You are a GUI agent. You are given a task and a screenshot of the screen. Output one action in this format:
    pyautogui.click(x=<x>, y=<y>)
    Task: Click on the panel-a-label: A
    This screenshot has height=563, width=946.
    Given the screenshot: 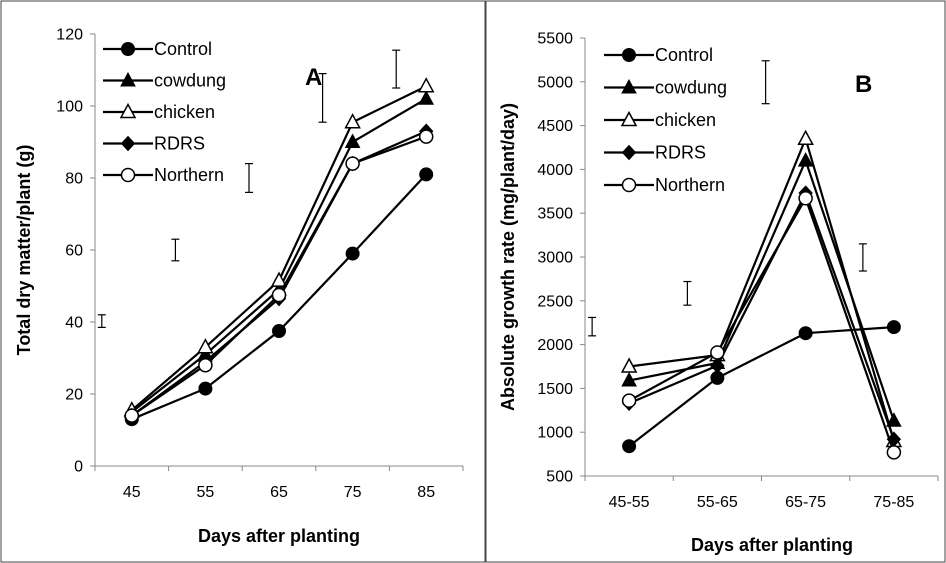 What is the action you would take?
    pyautogui.click(x=313, y=77)
    